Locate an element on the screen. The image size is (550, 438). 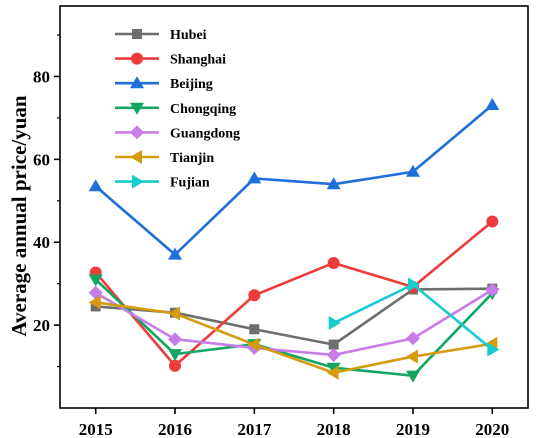
y-tick-label: 80 is located at coordinates (41, 76).